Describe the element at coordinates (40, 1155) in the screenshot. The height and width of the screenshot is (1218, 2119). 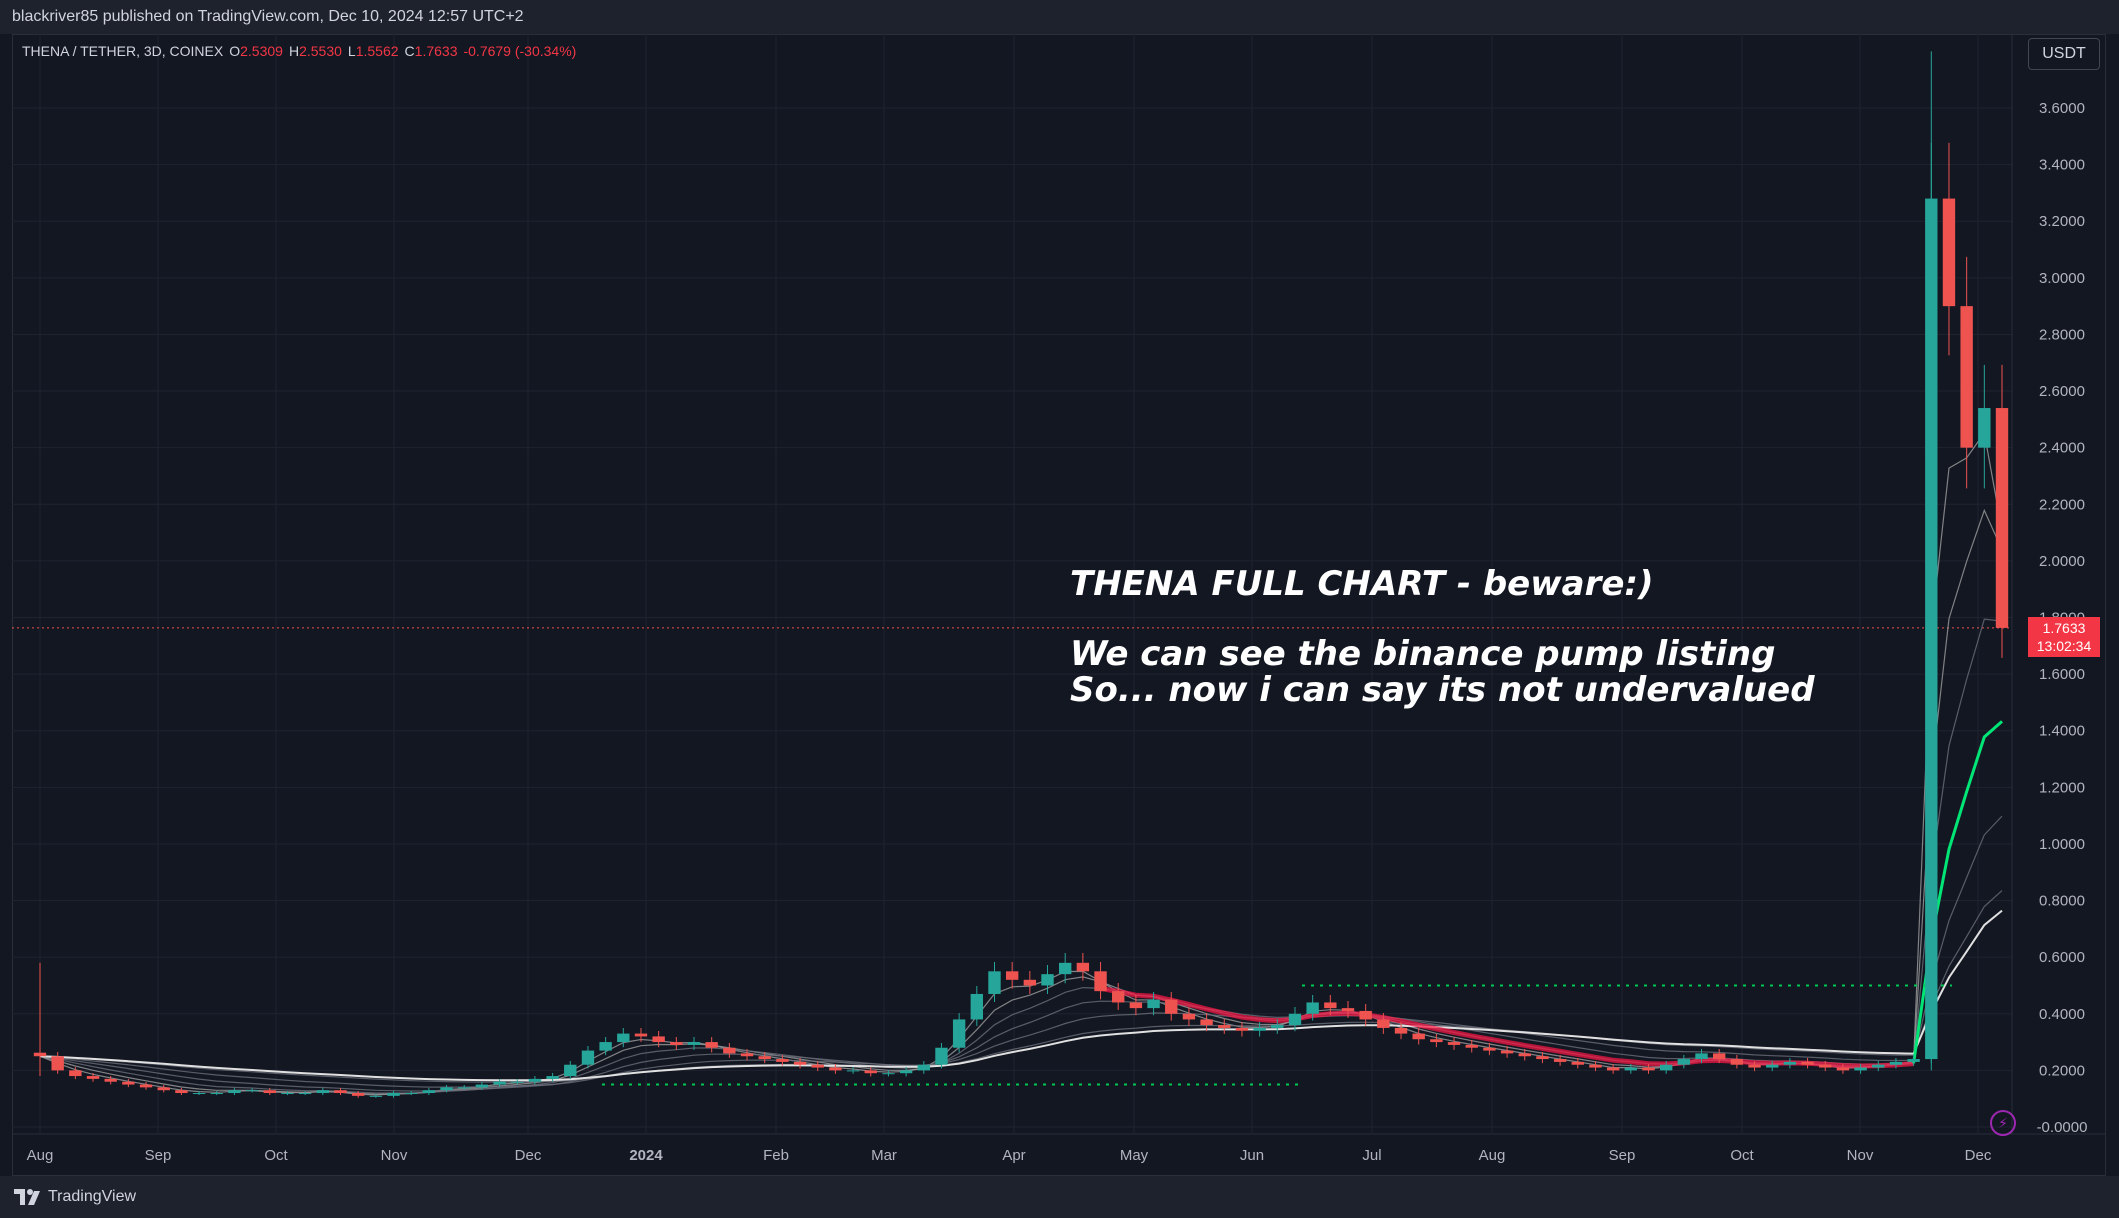
I see `x-tick-label: Aug` at that location.